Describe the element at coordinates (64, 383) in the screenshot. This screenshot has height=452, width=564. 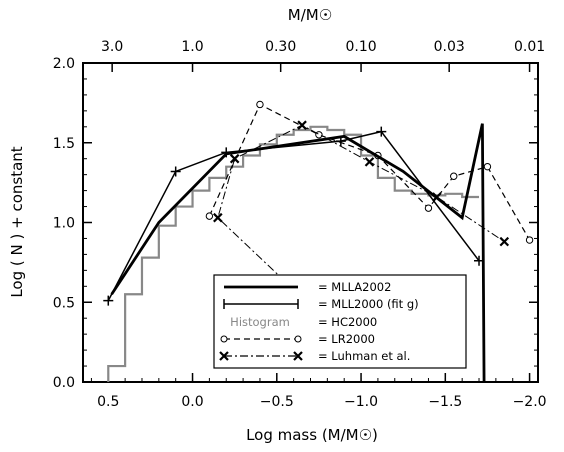
I see `y-tick-label: 0.0` at that location.